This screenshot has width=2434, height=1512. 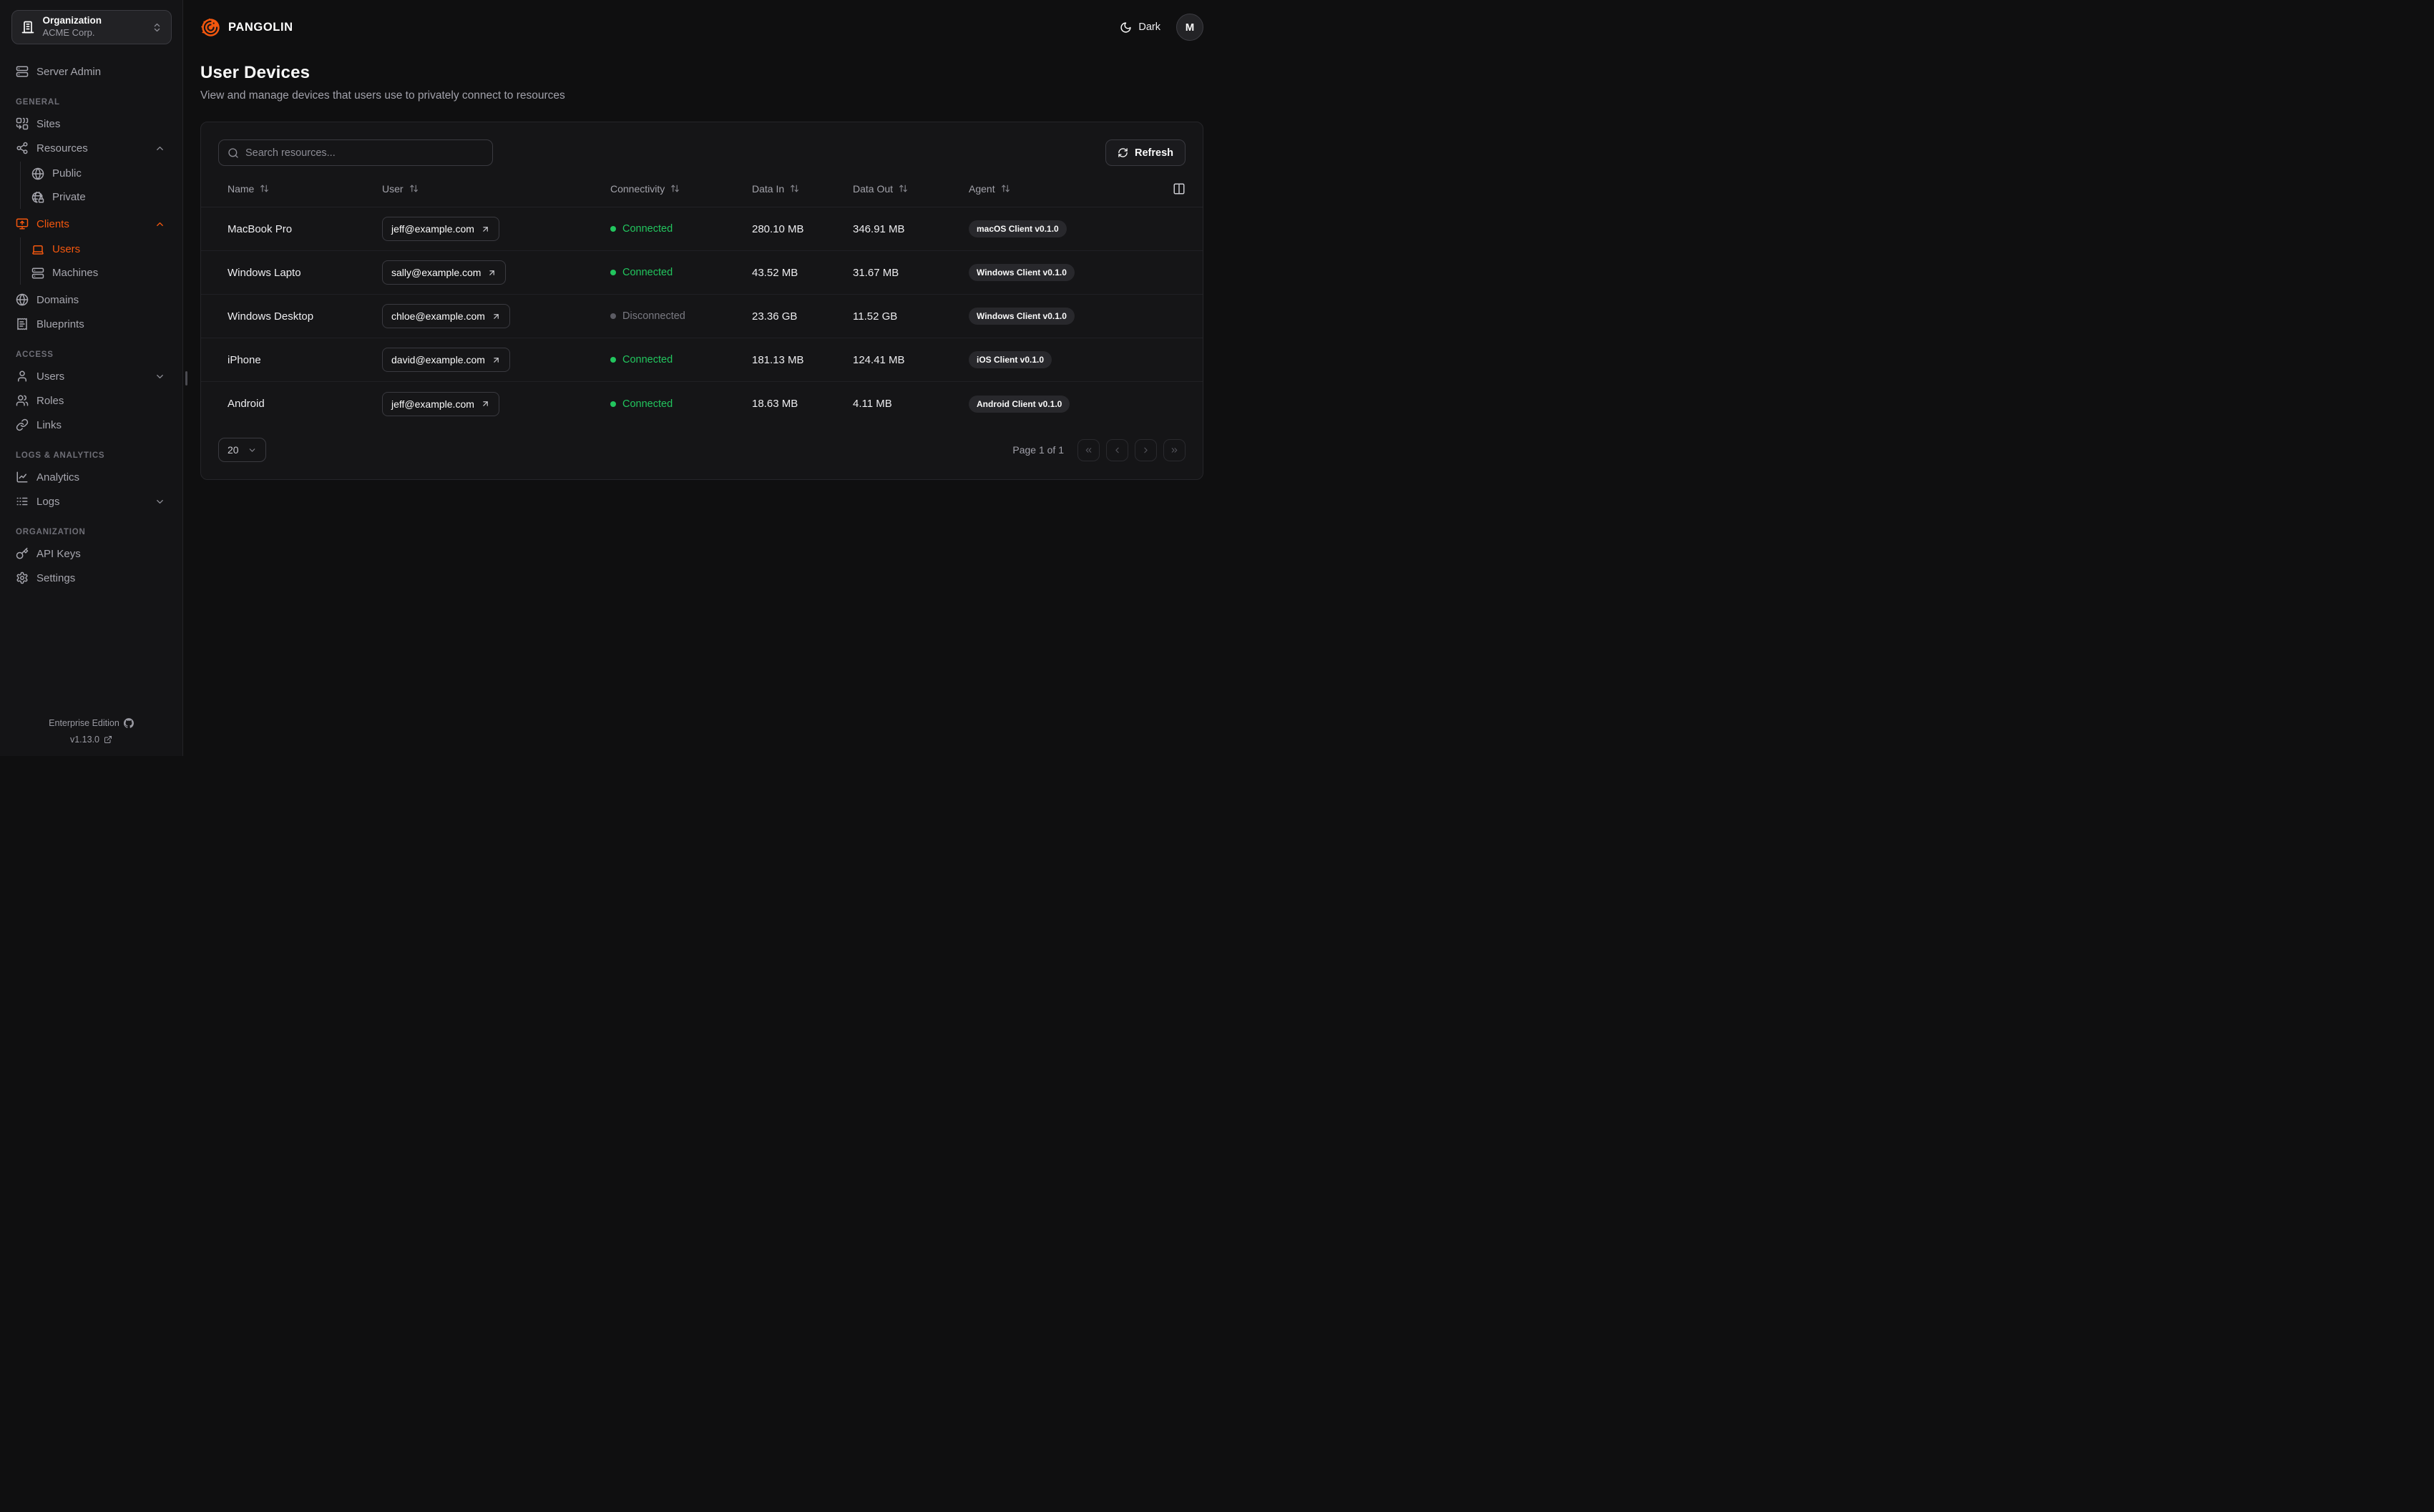 What do you see at coordinates (22, 148) in the screenshot?
I see `share-nodes-icon` at bounding box center [22, 148].